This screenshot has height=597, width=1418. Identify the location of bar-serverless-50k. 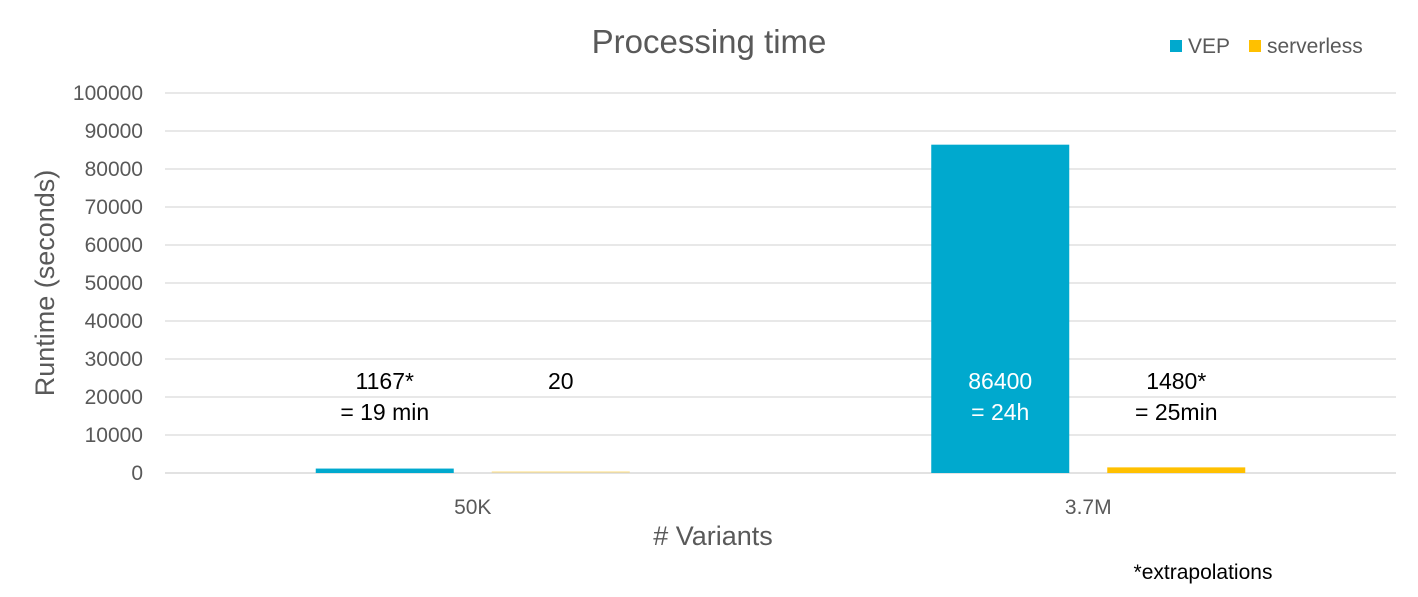
(560, 472).